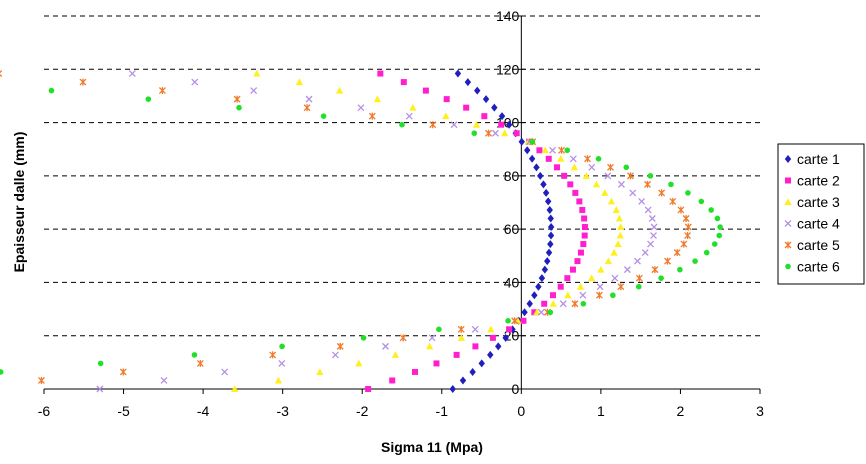 This screenshot has height=464, width=866. Describe the element at coordinates (601, 411) in the screenshot. I see `x-tick-label: 1` at that location.